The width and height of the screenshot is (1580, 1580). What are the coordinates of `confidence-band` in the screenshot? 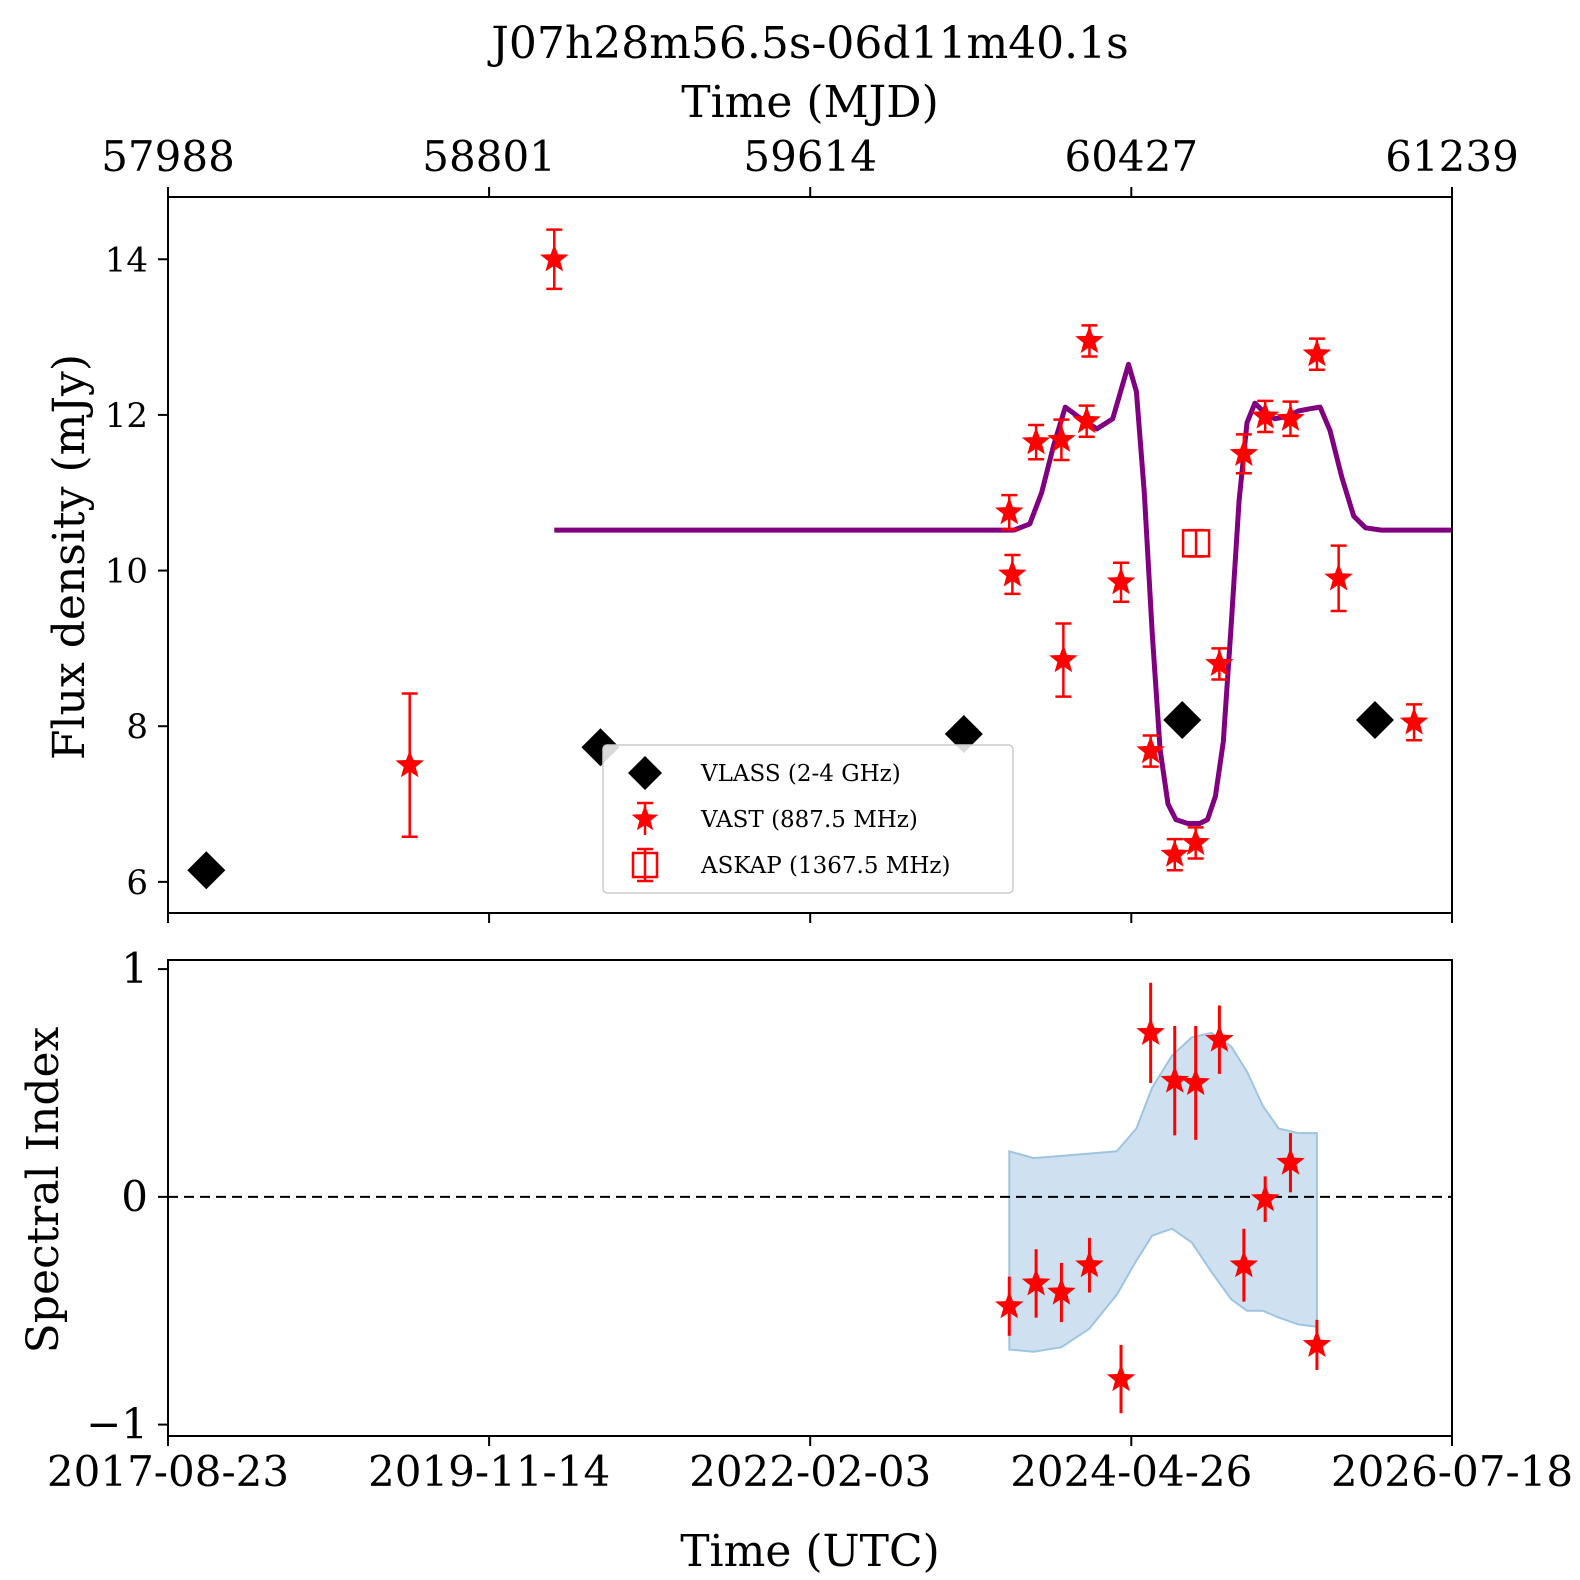 It's located at (1163, 1192).